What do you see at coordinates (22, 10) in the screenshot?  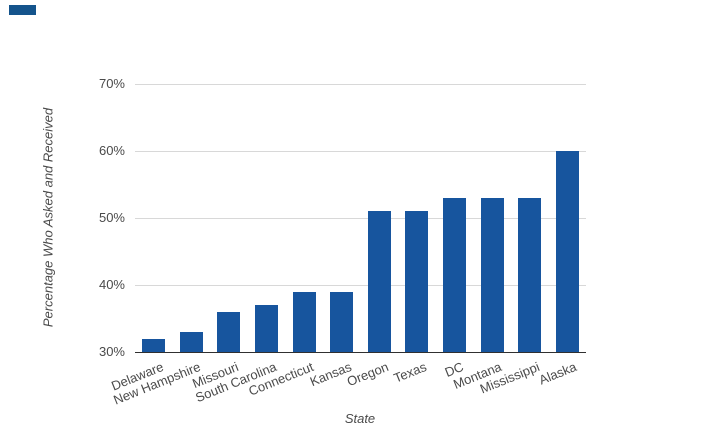 I see `corner-brand-mark` at bounding box center [22, 10].